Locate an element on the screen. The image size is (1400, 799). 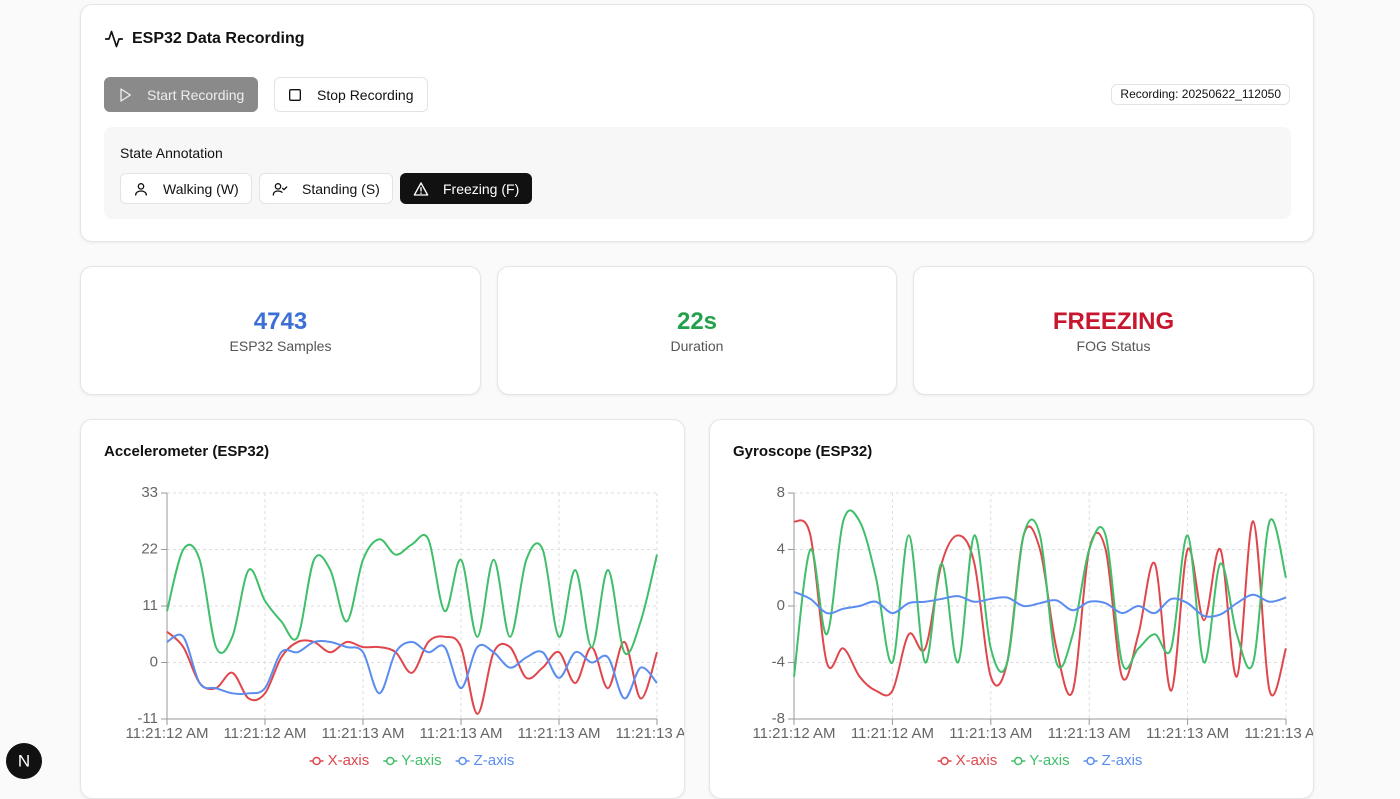
walking-button: Walking (W) is located at coordinates (186, 188).